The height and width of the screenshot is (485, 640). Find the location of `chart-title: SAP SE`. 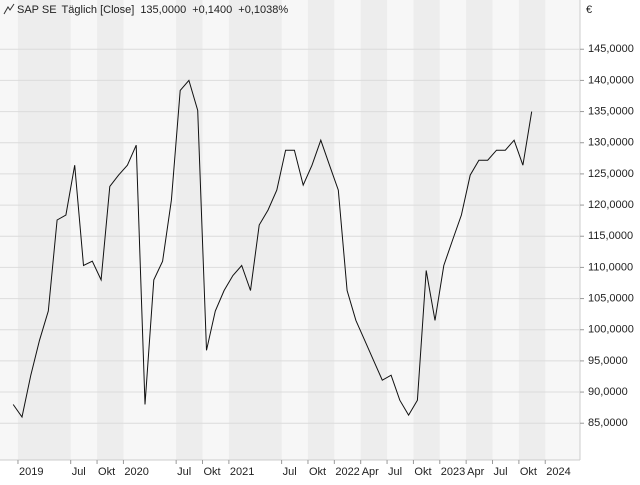

chart-title: SAP SE is located at coordinates (37, 10).